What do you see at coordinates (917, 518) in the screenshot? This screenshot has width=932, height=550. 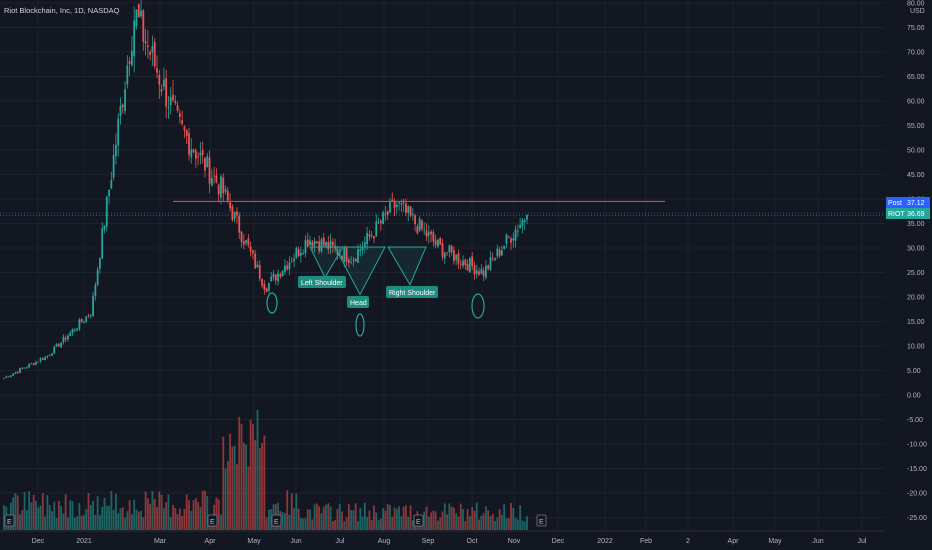 I see `price-tick-label: -25.00` at bounding box center [917, 518].